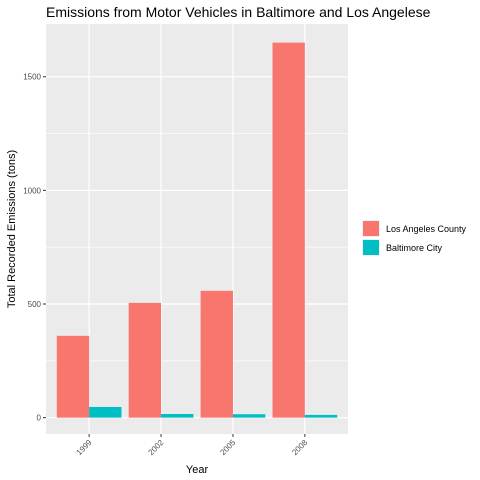  I want to click on bar-los-angeles-county-2002, so click(145, 360).